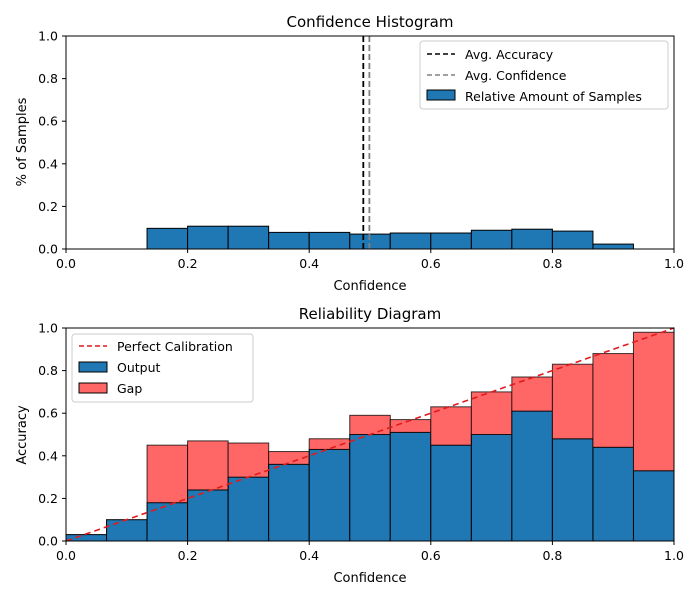 This screenshot has height=604, width=700. What do you see at coordinates (48, 498) in the screenshot?
I see `chart2-ytick-label-1: 0.2` at bounding box center [48, 498].